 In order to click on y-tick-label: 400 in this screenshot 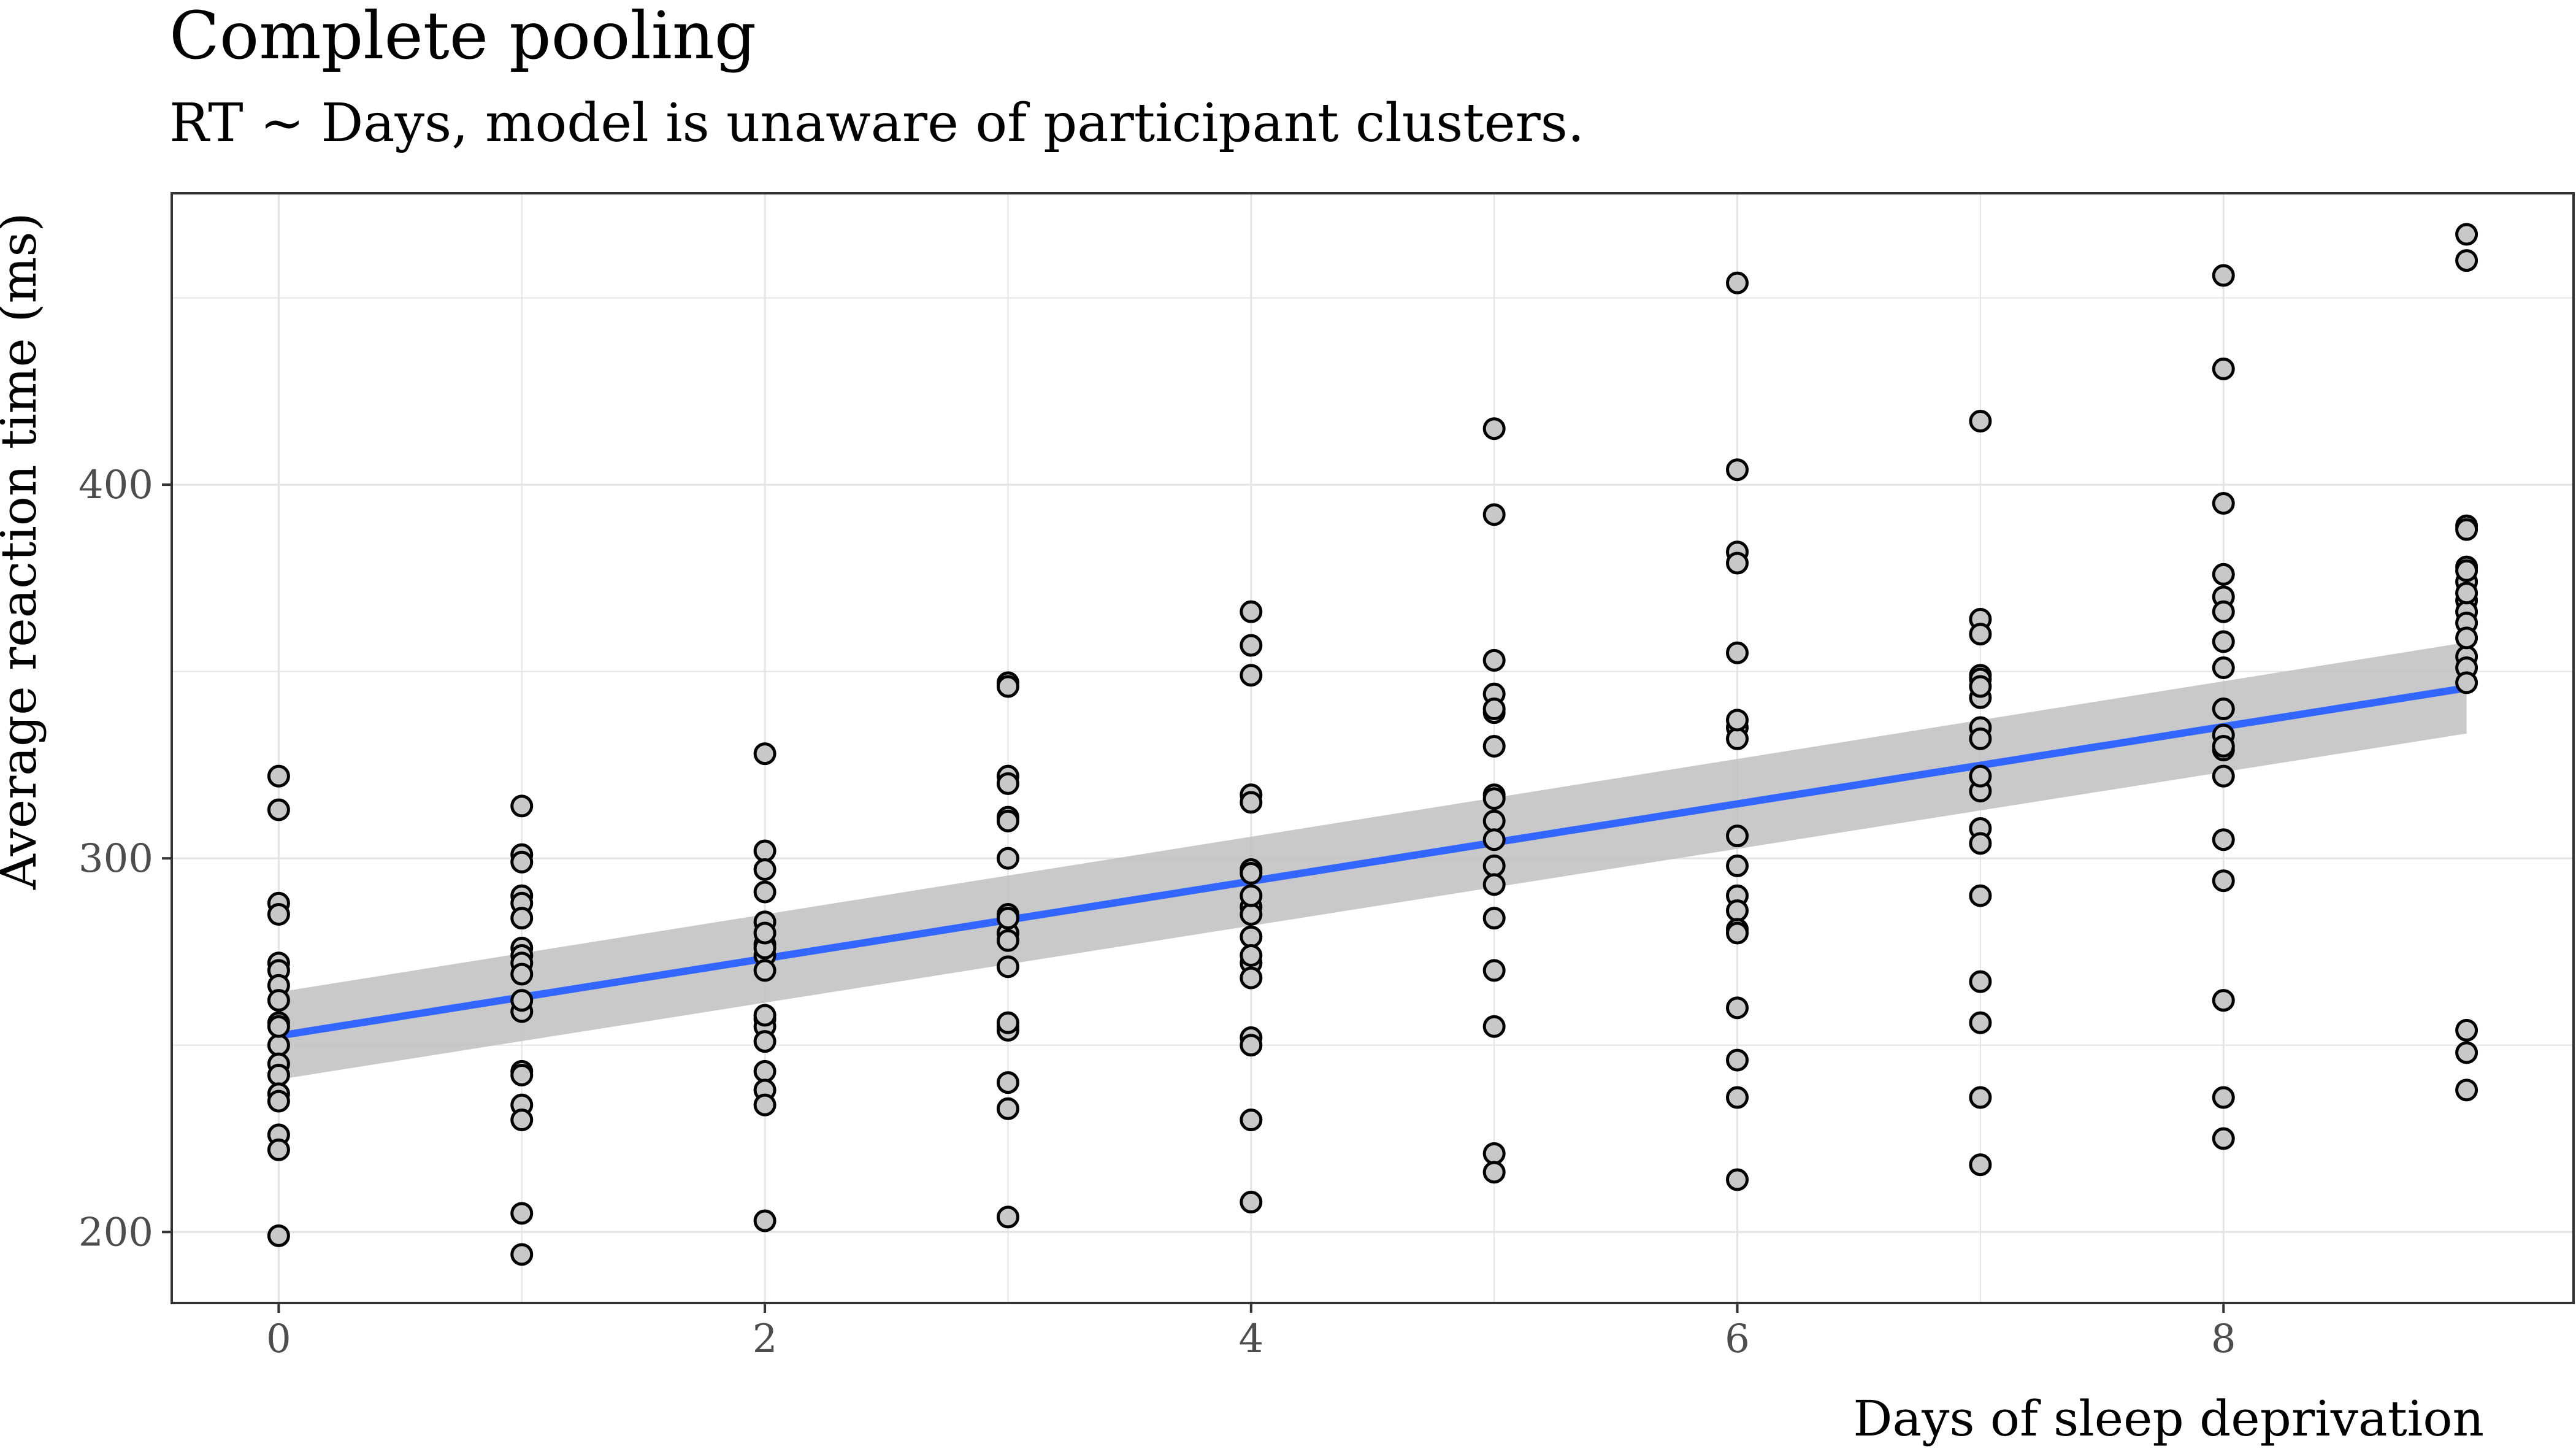, I will do `click(116, 485)`.